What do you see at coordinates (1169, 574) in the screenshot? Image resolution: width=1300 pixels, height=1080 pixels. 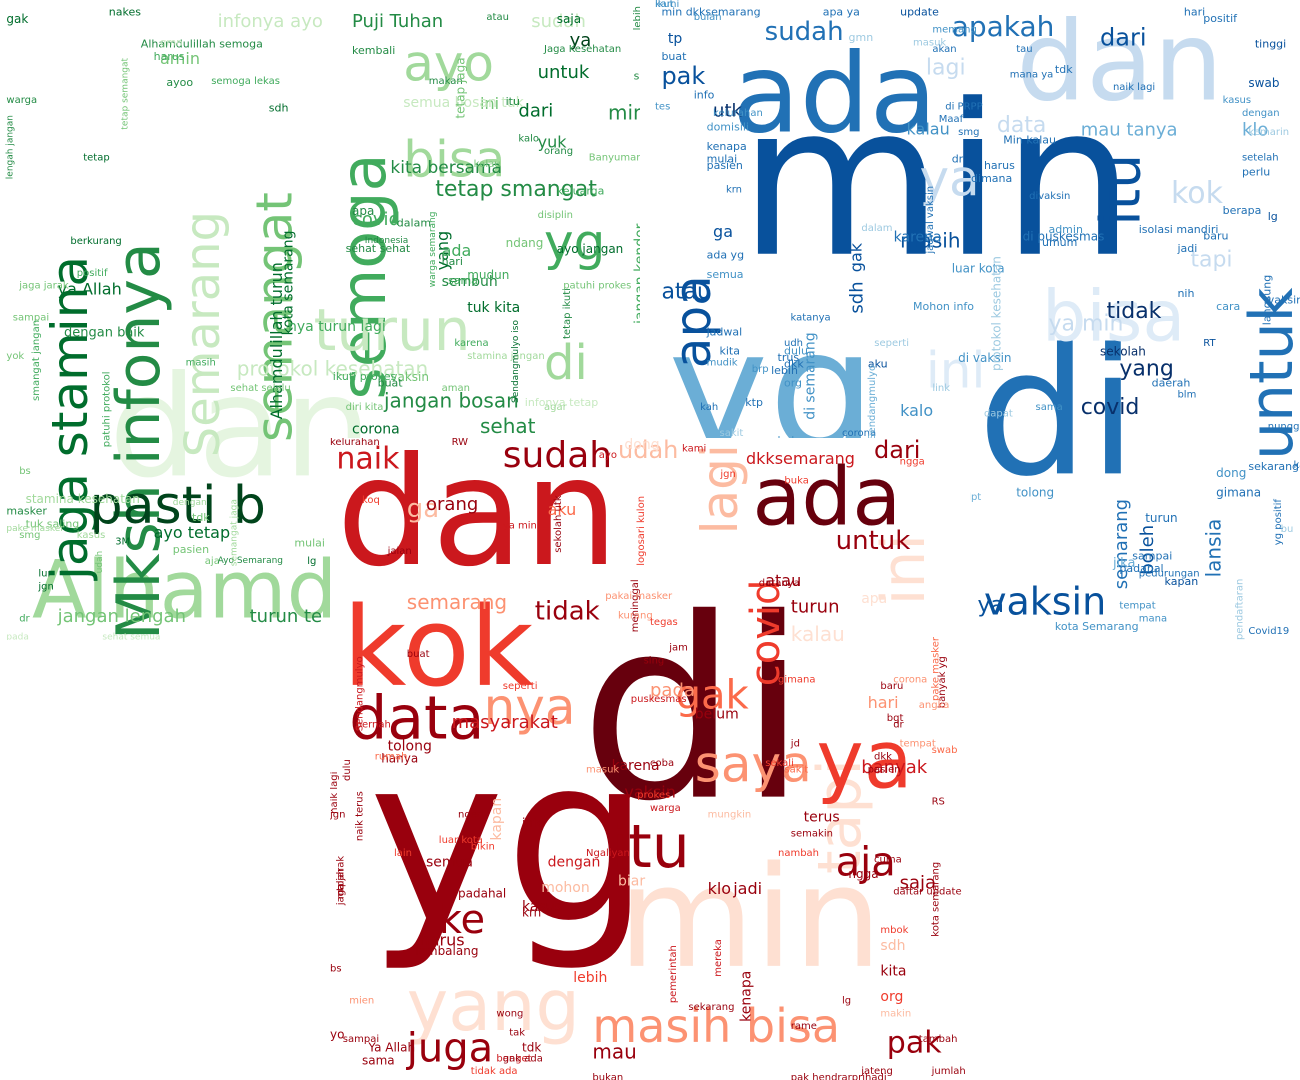 I see `cloud-word: pedurungan` at bounding box center [1169, 574].